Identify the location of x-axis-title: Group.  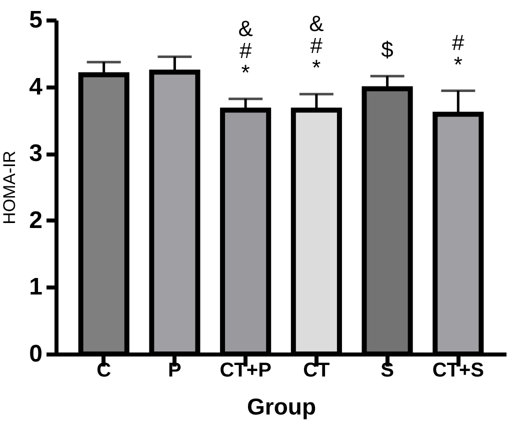
(281, 407).